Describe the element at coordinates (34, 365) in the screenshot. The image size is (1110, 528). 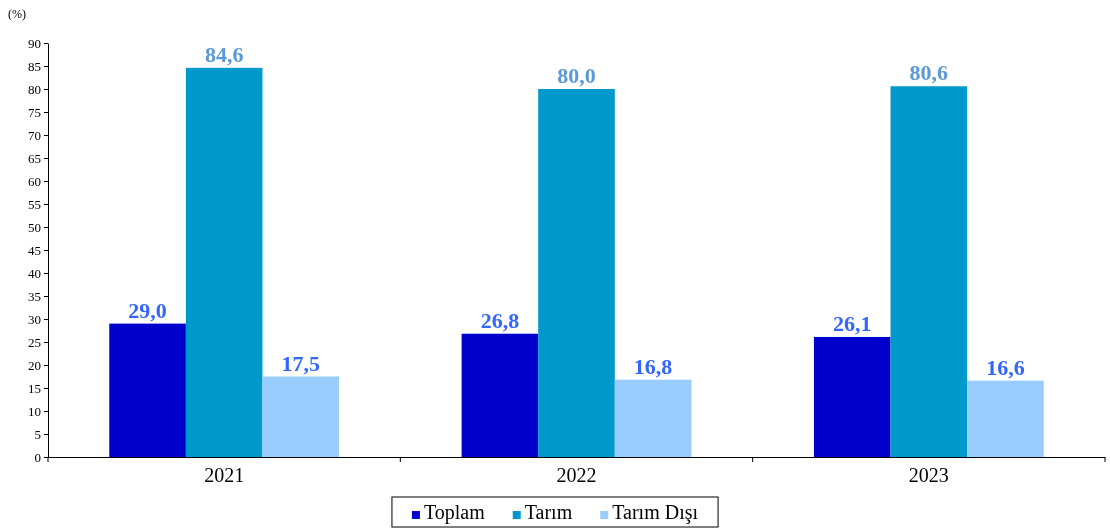
I see `y-tick-label: 20` at that location.